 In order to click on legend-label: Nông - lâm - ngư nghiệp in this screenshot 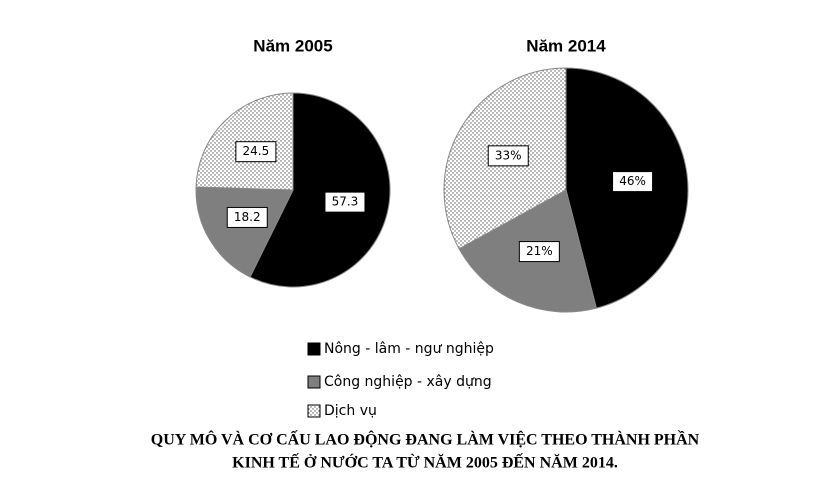, I will do `click(409, 349)`.